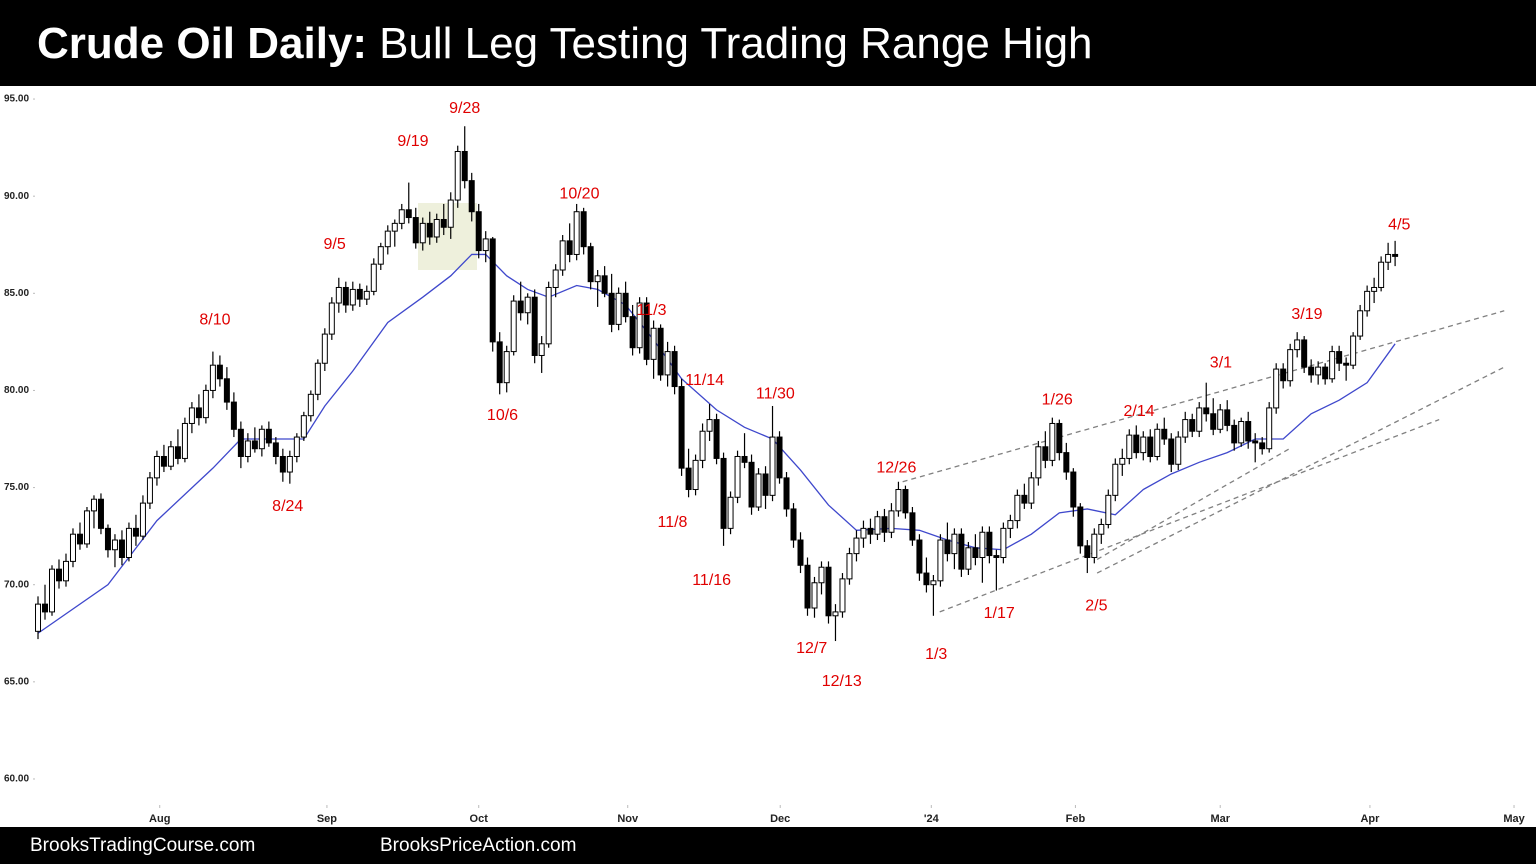  Describe the element at coordinates (775, 394) in the screenshot. I see `annotation: 11/30` at that location.